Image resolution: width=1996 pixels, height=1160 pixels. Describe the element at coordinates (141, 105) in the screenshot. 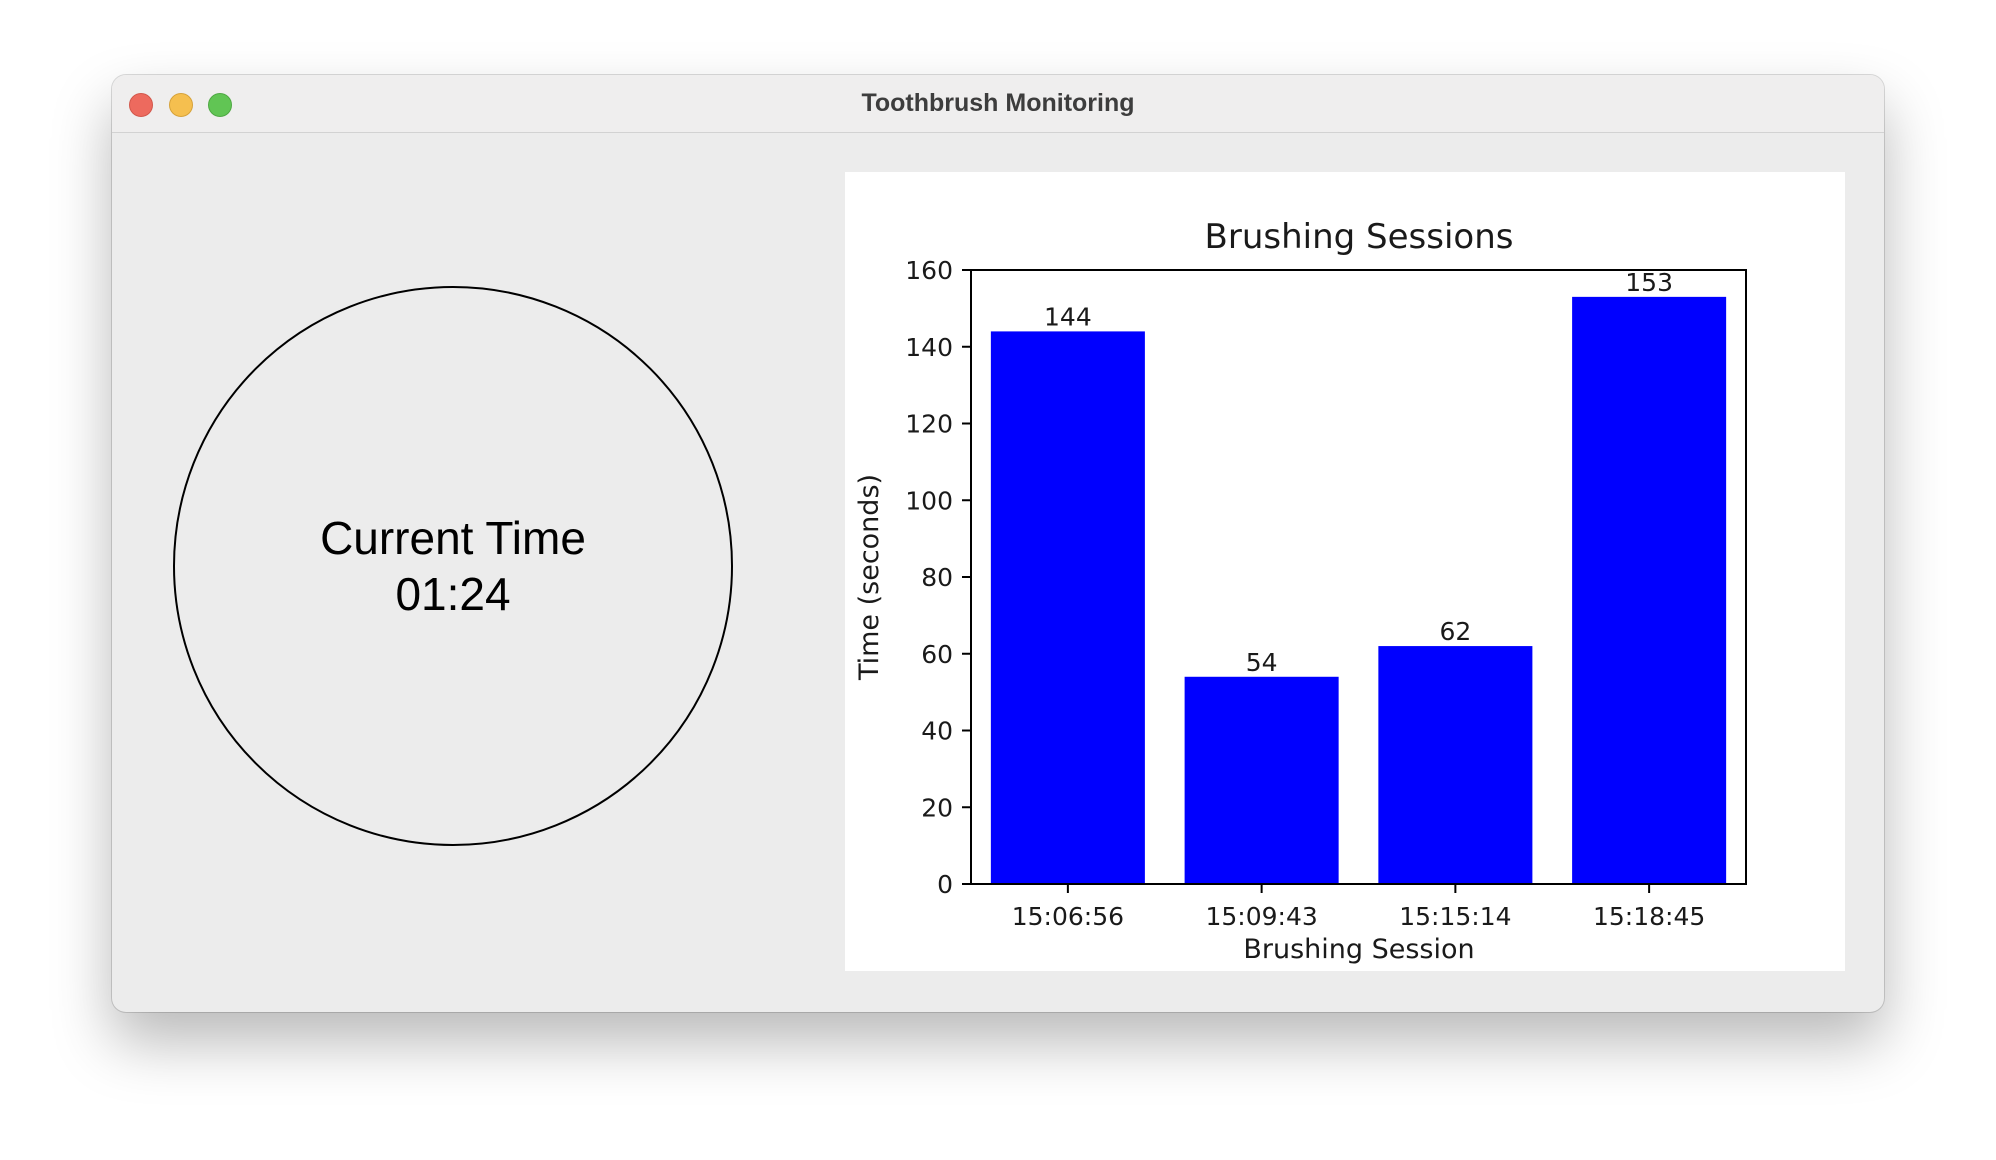

I see `close-window-button` at that location.